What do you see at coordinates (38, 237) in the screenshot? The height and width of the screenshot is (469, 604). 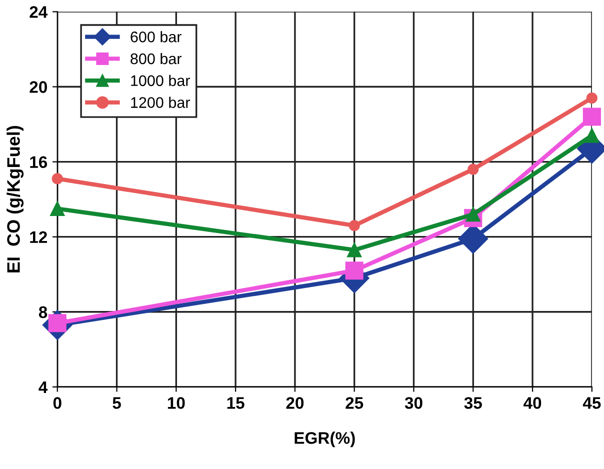 I see `y-tick-label: 12` at bounding box center [38, 237].